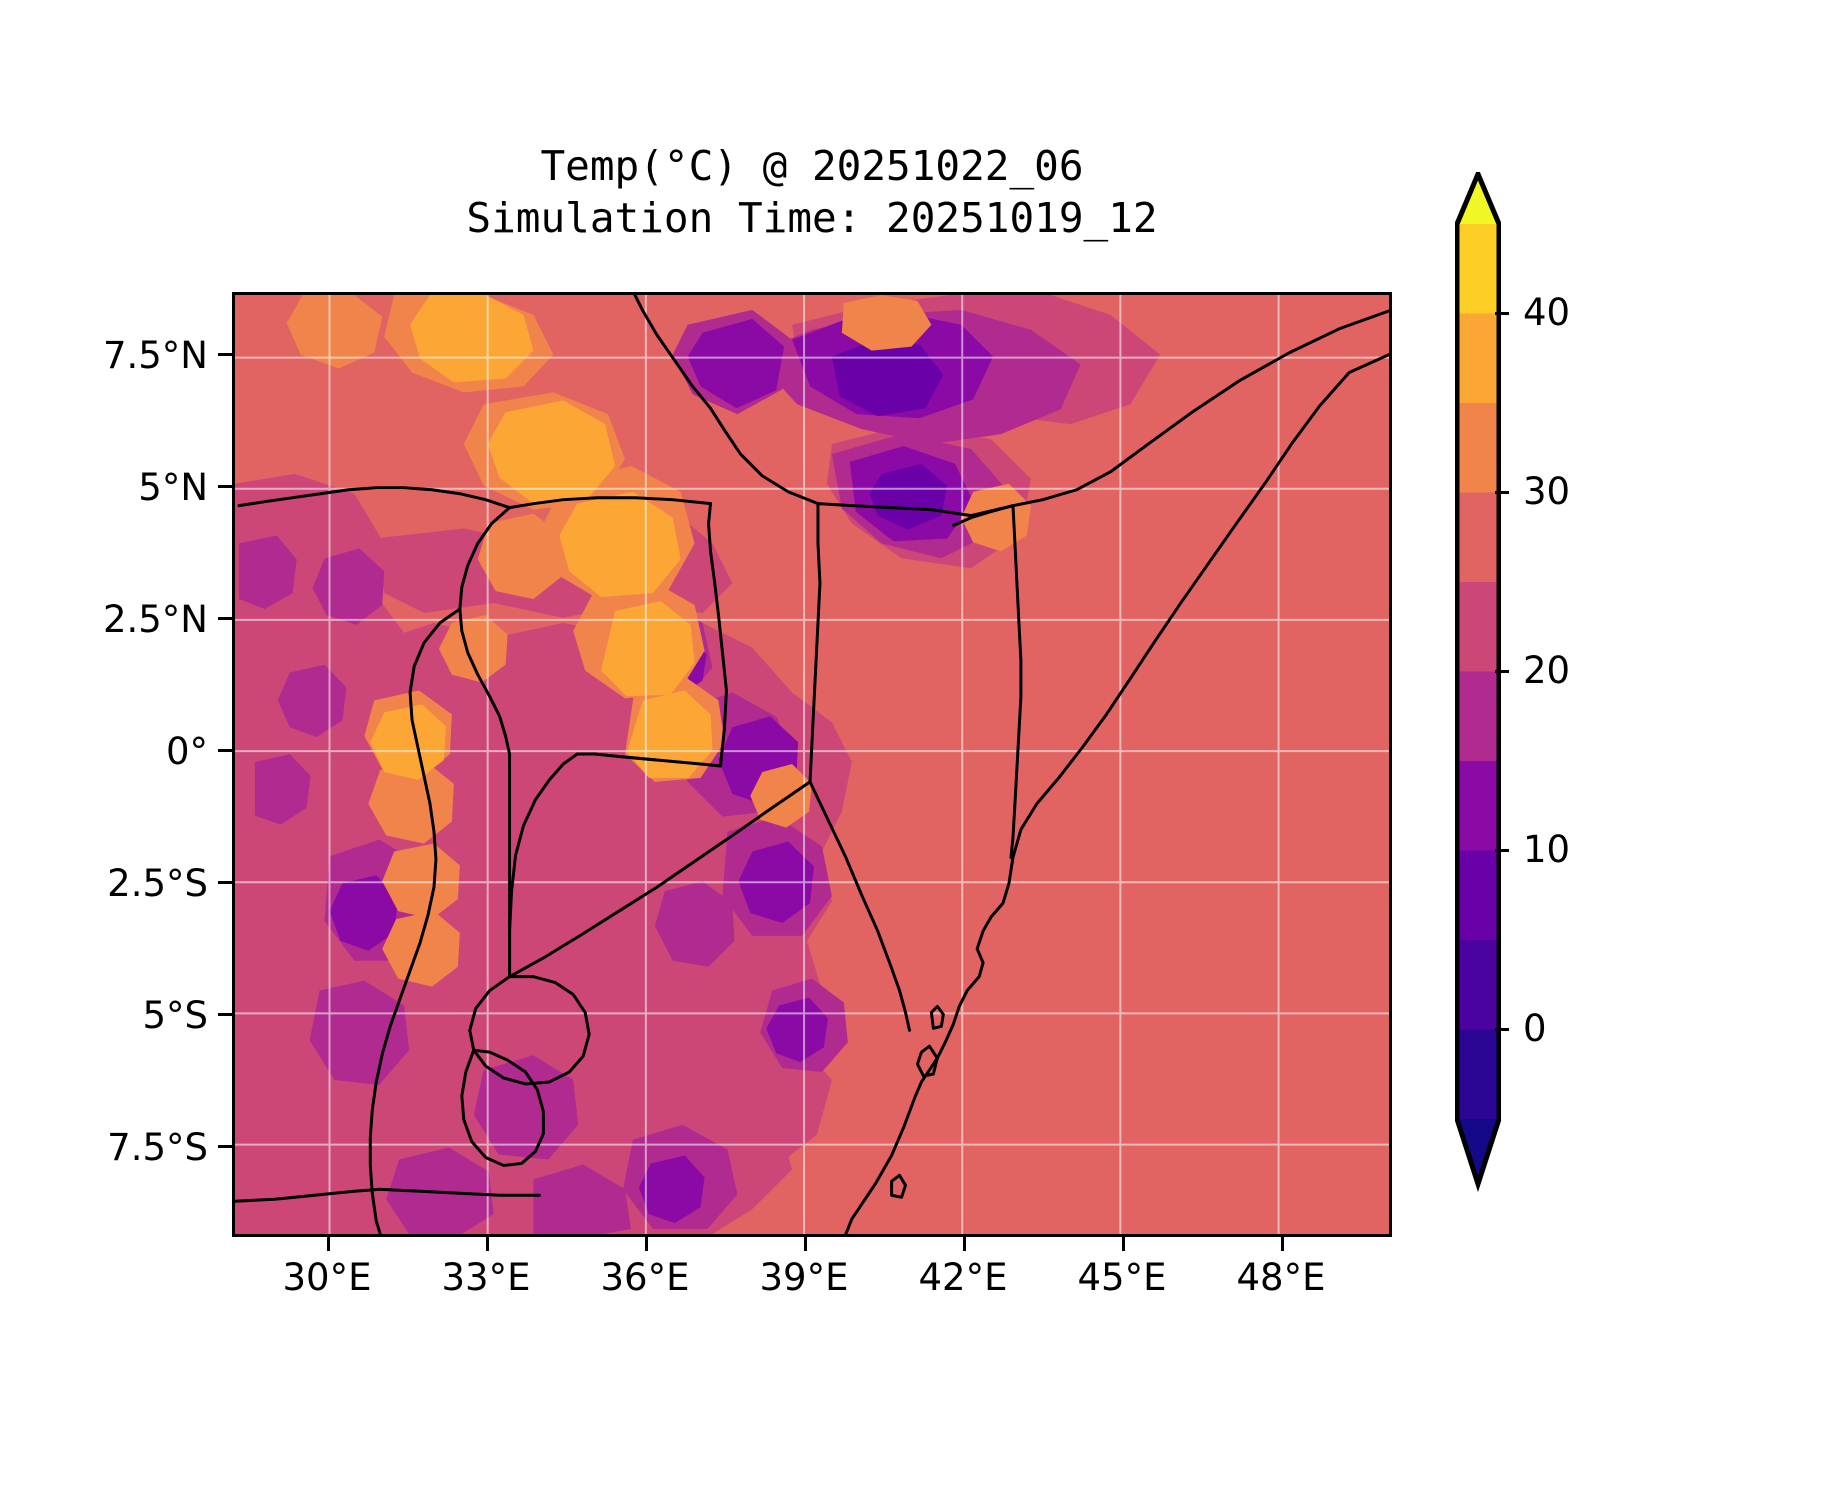  I want to click on y-tick-label-0: 0°, so click(186, 751).